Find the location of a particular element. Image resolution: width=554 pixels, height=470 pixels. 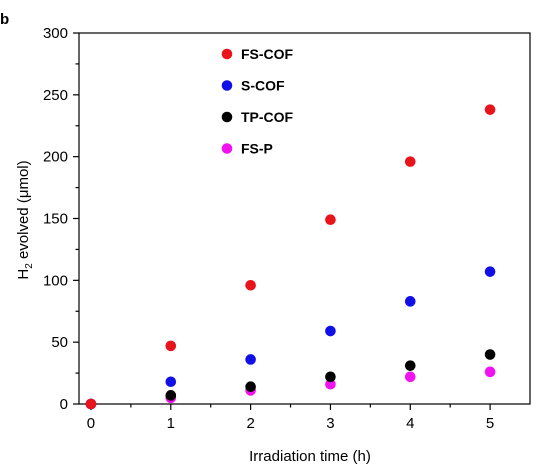

y-axis-label: H2 evolved (μmol) is located at coordinates (25, 219).